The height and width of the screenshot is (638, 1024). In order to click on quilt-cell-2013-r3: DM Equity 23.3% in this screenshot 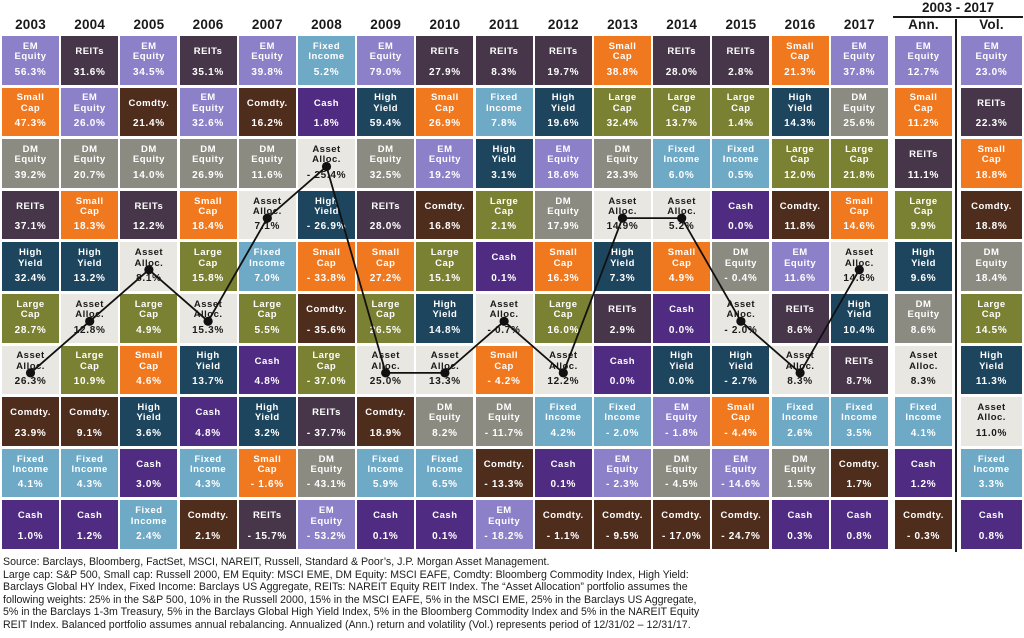, I will do `click(622, 163)`.